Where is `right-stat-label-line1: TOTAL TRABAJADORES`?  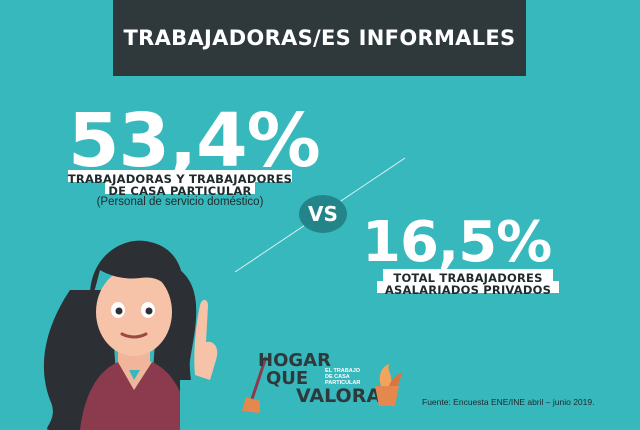 right-stat-label-line1: TOTAL TRABAJADORES is located at coordinates (468, 278).